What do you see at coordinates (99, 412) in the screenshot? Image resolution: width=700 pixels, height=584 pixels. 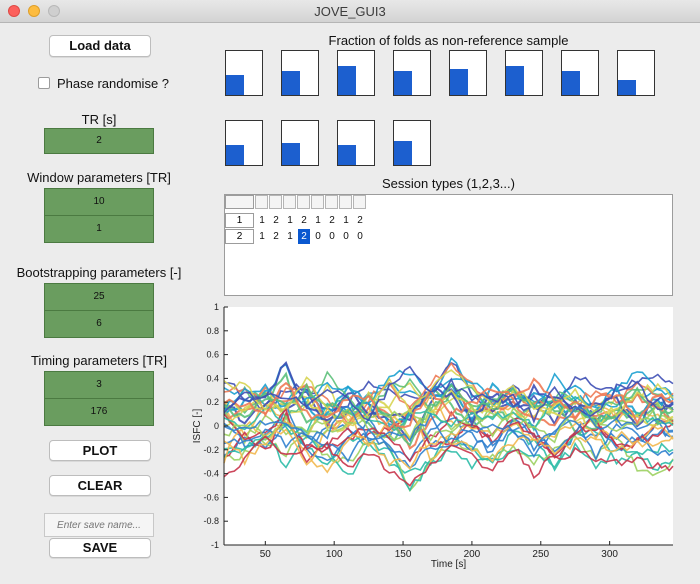 I see `timing-end-field: 176` at bounding box center [99, 412].